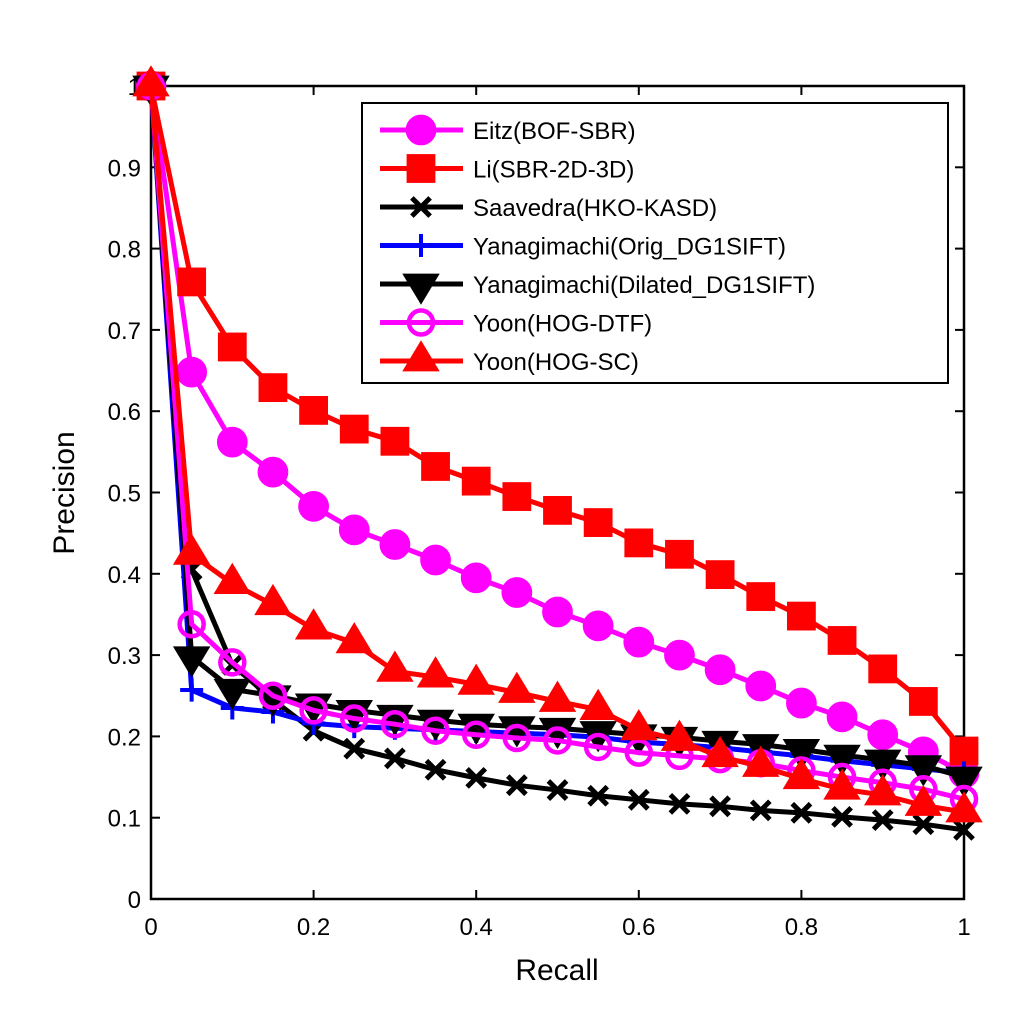  Describe the element at coordinates (516, 323) in the screenshot. I see `legend-item: Yoon(HOG-DTF)` at that location.